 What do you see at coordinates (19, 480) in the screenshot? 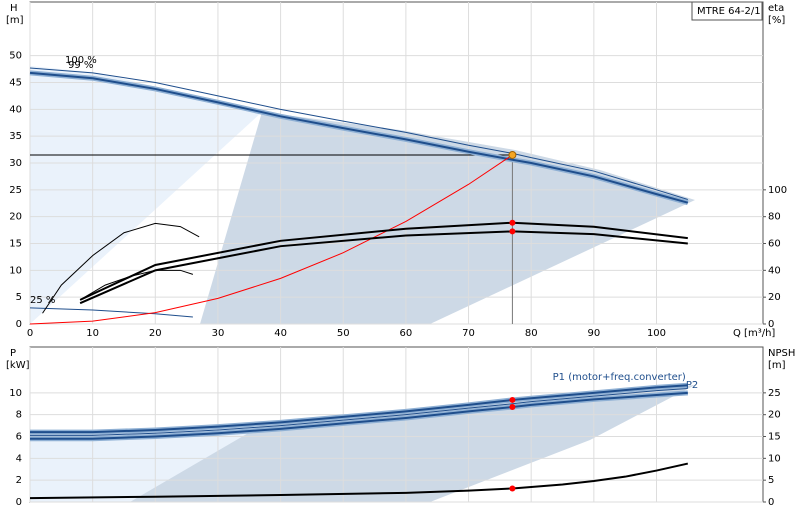
I see `y-tick-label: 2` at bounding box center [19, 480].